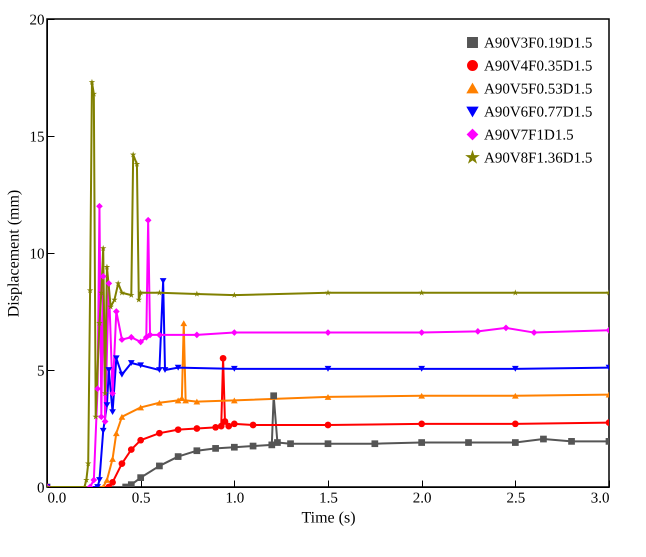 This screenshot has height=557, width=646. Describe the element at coordinates (37, 20) in the screenshot. I see `y-tick-label: 20` at that location.